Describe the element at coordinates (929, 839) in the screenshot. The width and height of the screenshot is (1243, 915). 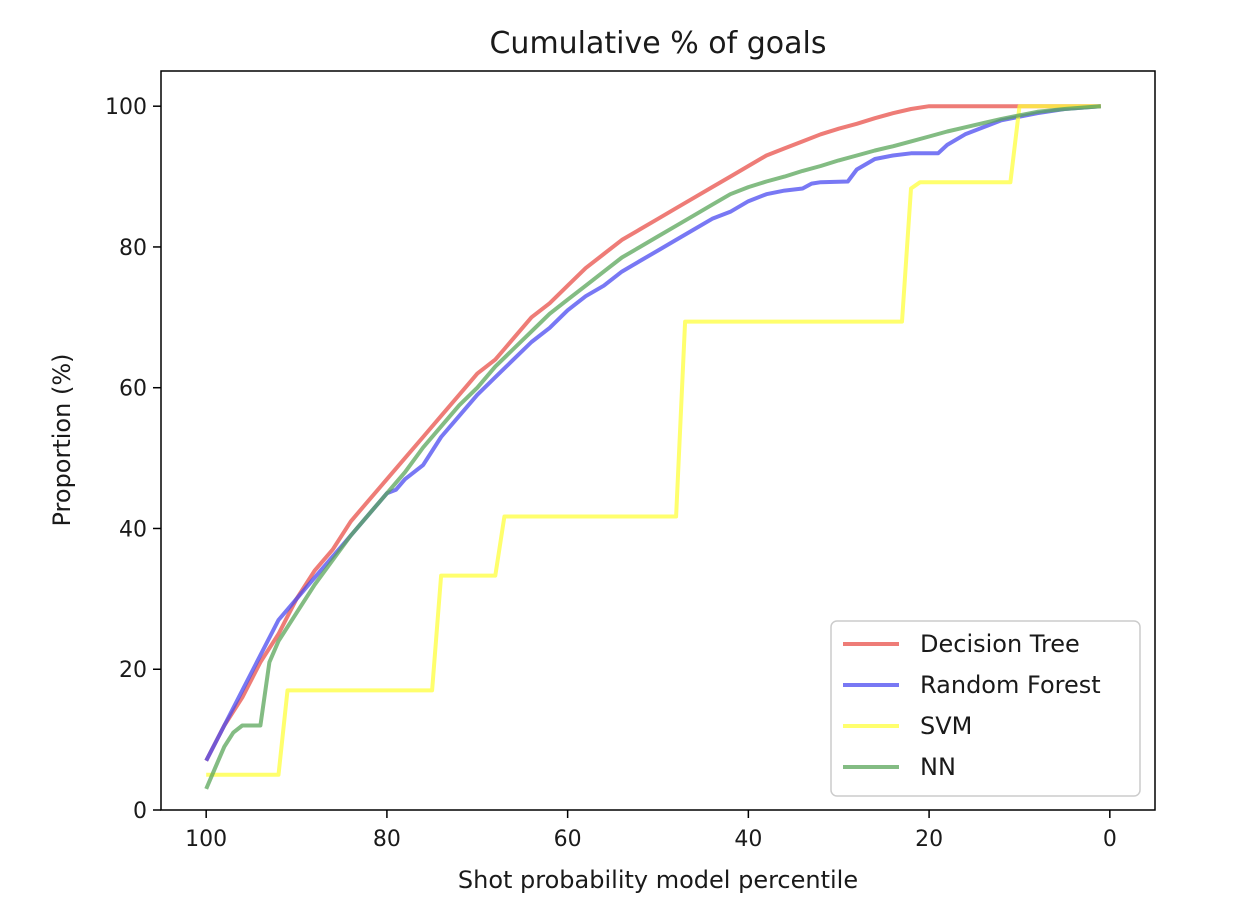
I see `x-tick-label: 20` at that location.